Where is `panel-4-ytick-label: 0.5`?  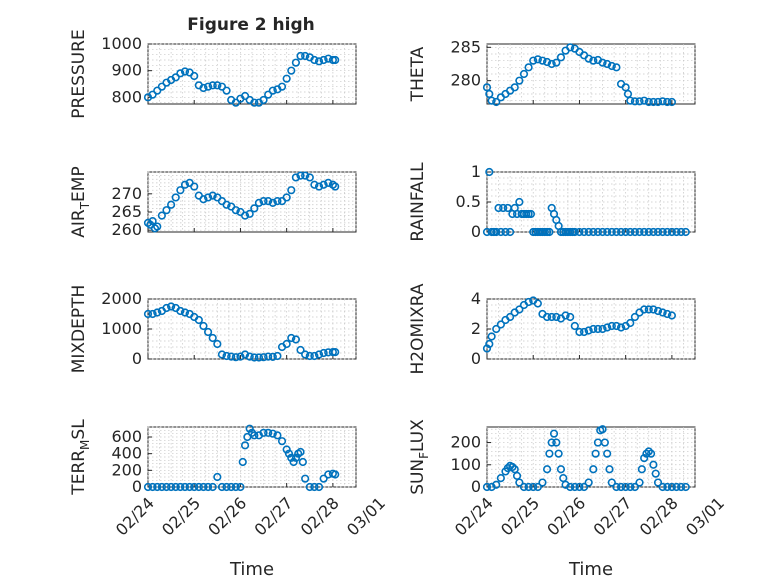
panel-4-ytick-label: 0.5 is located at coordinates (468, 201).